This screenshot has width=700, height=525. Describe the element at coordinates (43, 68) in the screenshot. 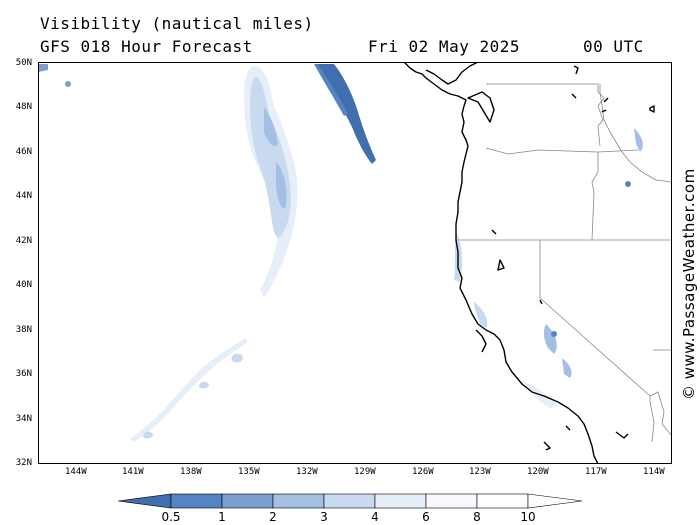

I see `fog-patch-northwest` at that location.